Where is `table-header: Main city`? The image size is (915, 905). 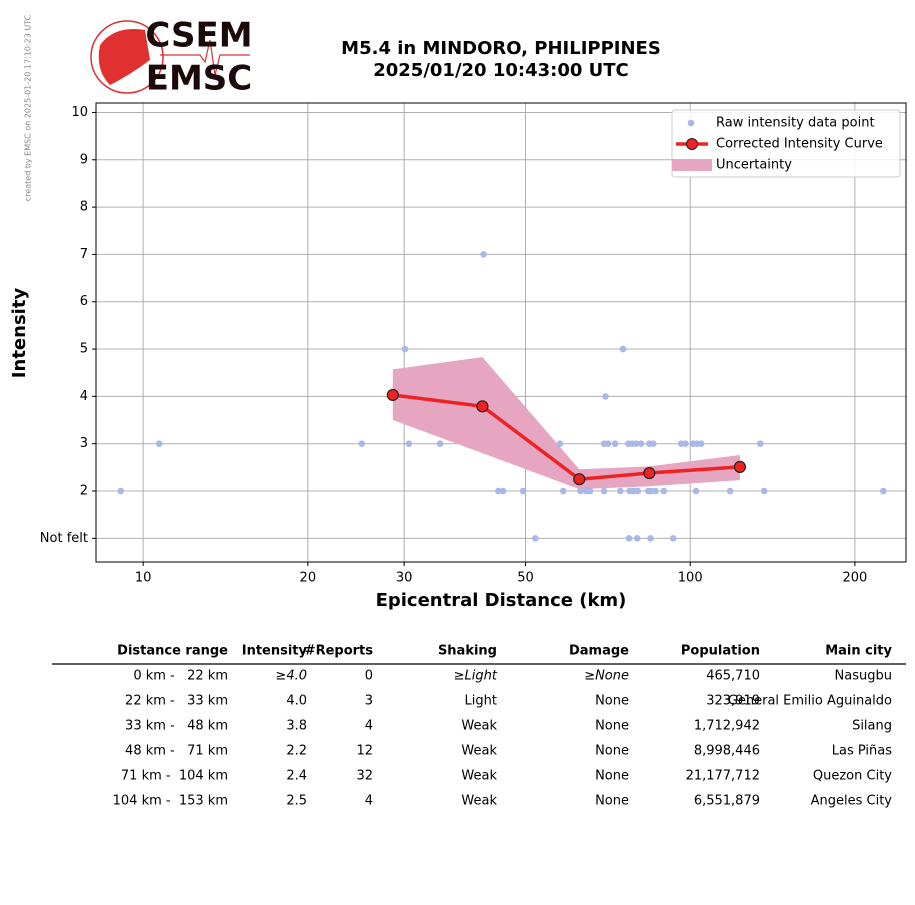
table-header: Main city is located at coordinates (858, 651).